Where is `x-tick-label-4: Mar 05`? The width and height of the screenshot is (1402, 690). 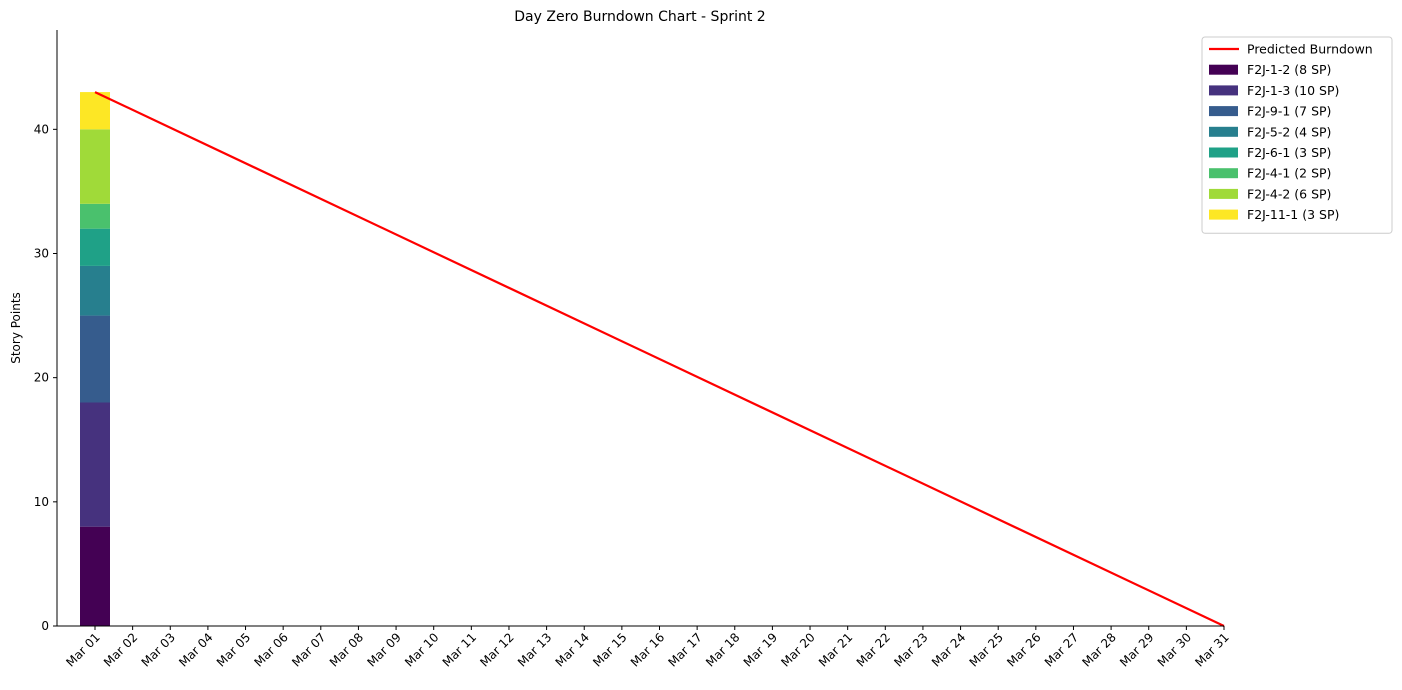
x-tick-label-4: Mar 05 is located at coordinates (233, 649).